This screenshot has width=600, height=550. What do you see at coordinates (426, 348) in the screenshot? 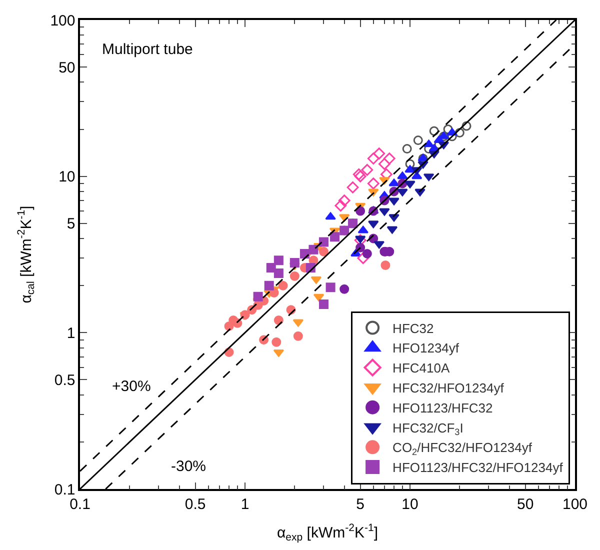
I see `legend-label: HFO1234yf` at bounding box center [426, 348].